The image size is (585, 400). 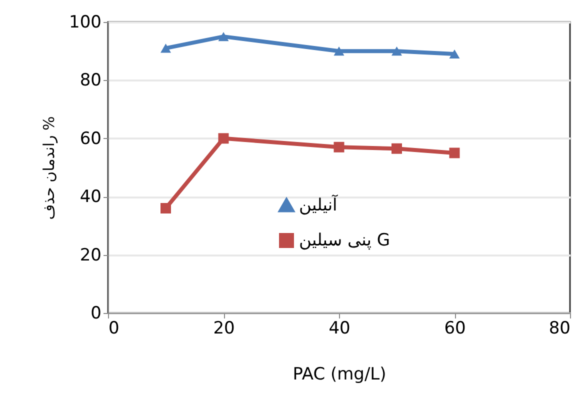 What do you see at coordinates (96, 314) in the screenshot?
I see `y-tick-label: 0` at bounding box center [96, 314].